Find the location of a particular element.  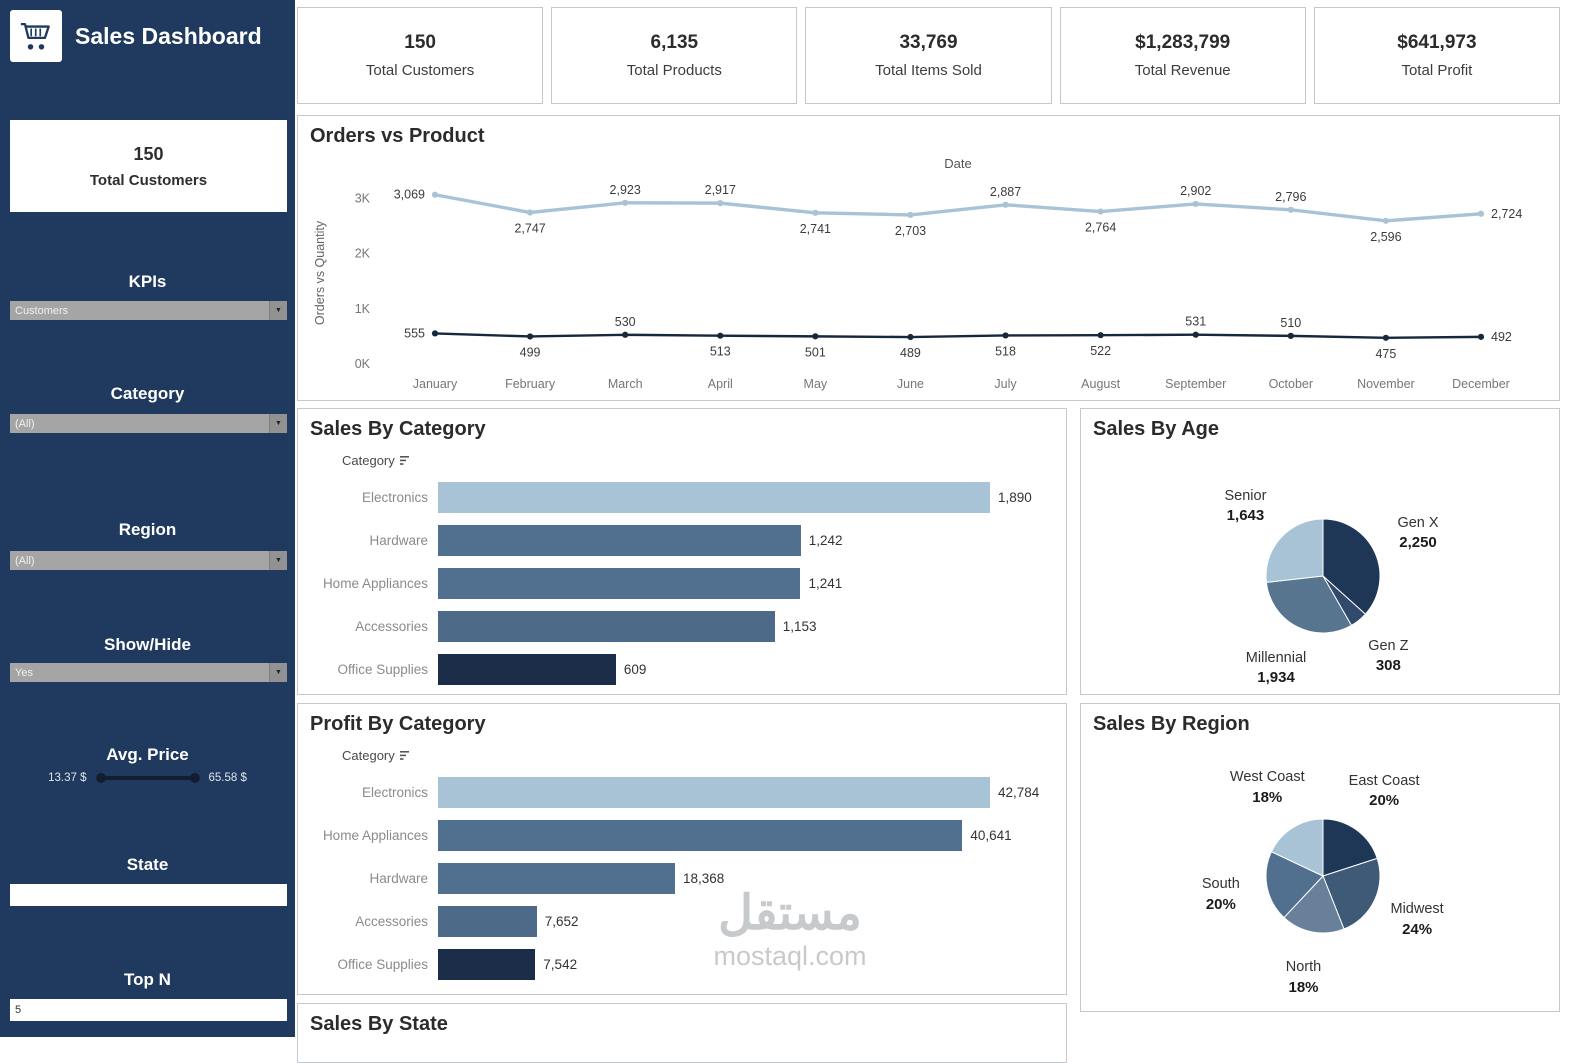

chart-text: December is located at coordinates (1481, 384).